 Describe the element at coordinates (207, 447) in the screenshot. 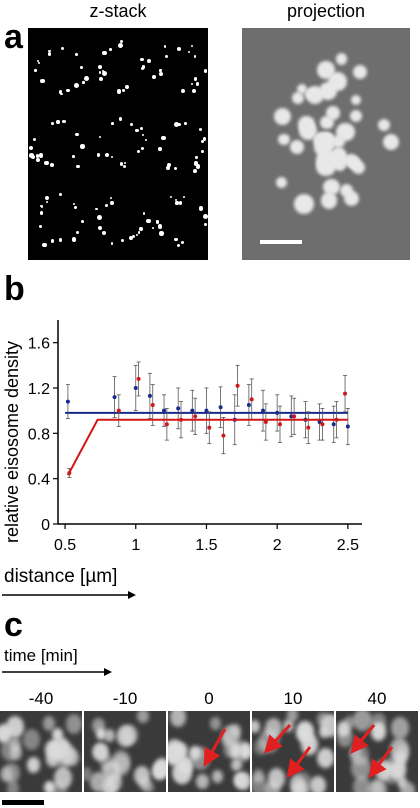

I see `fit-line` at that location.